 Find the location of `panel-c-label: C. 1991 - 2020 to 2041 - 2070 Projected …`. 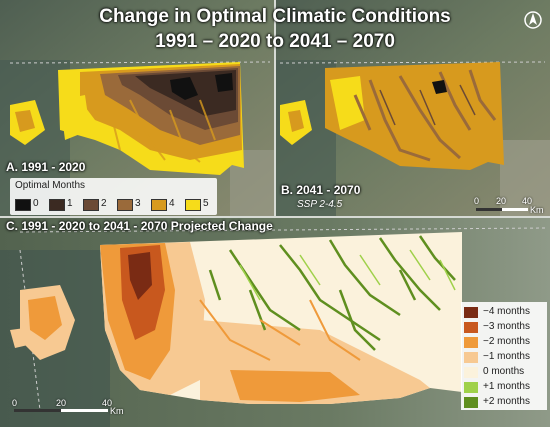

panel-c-label: C. 1991 - 2020 to 2041 - 2070 Projected … is located at coordinates (139, 226).